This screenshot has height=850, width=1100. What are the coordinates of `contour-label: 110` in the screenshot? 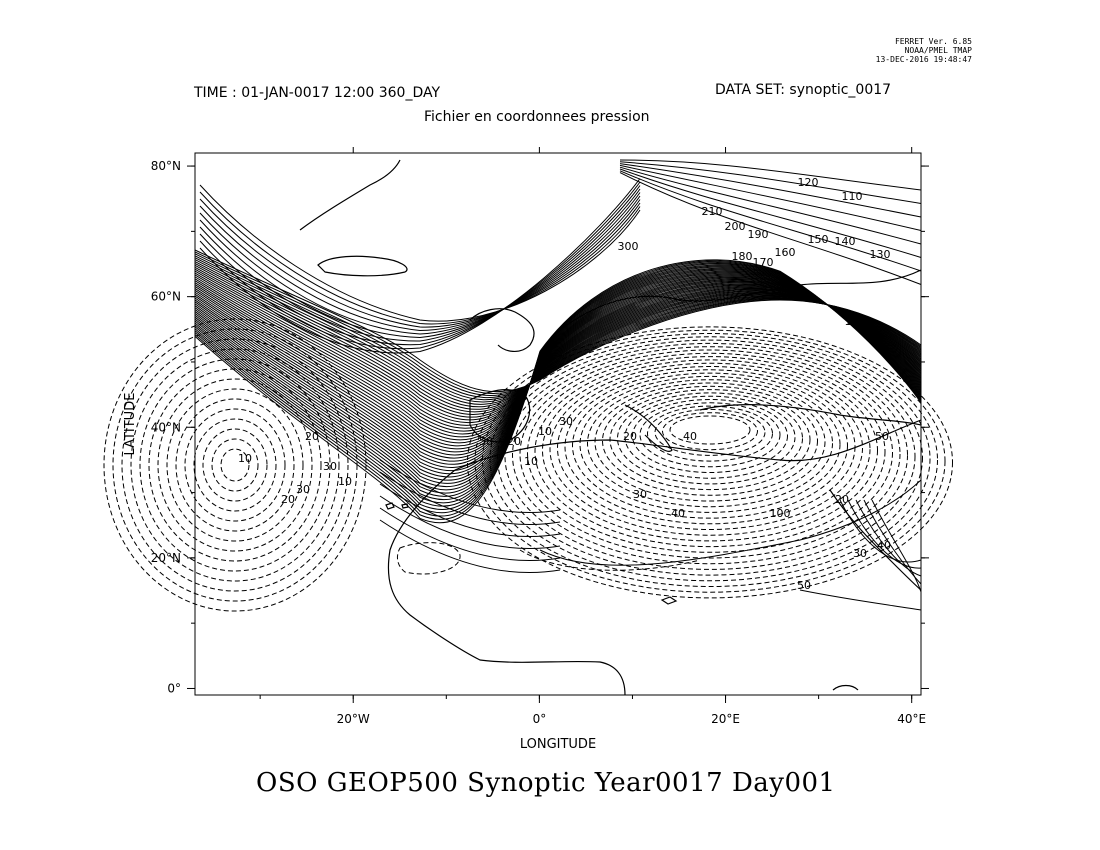 It's located at (852, 196).